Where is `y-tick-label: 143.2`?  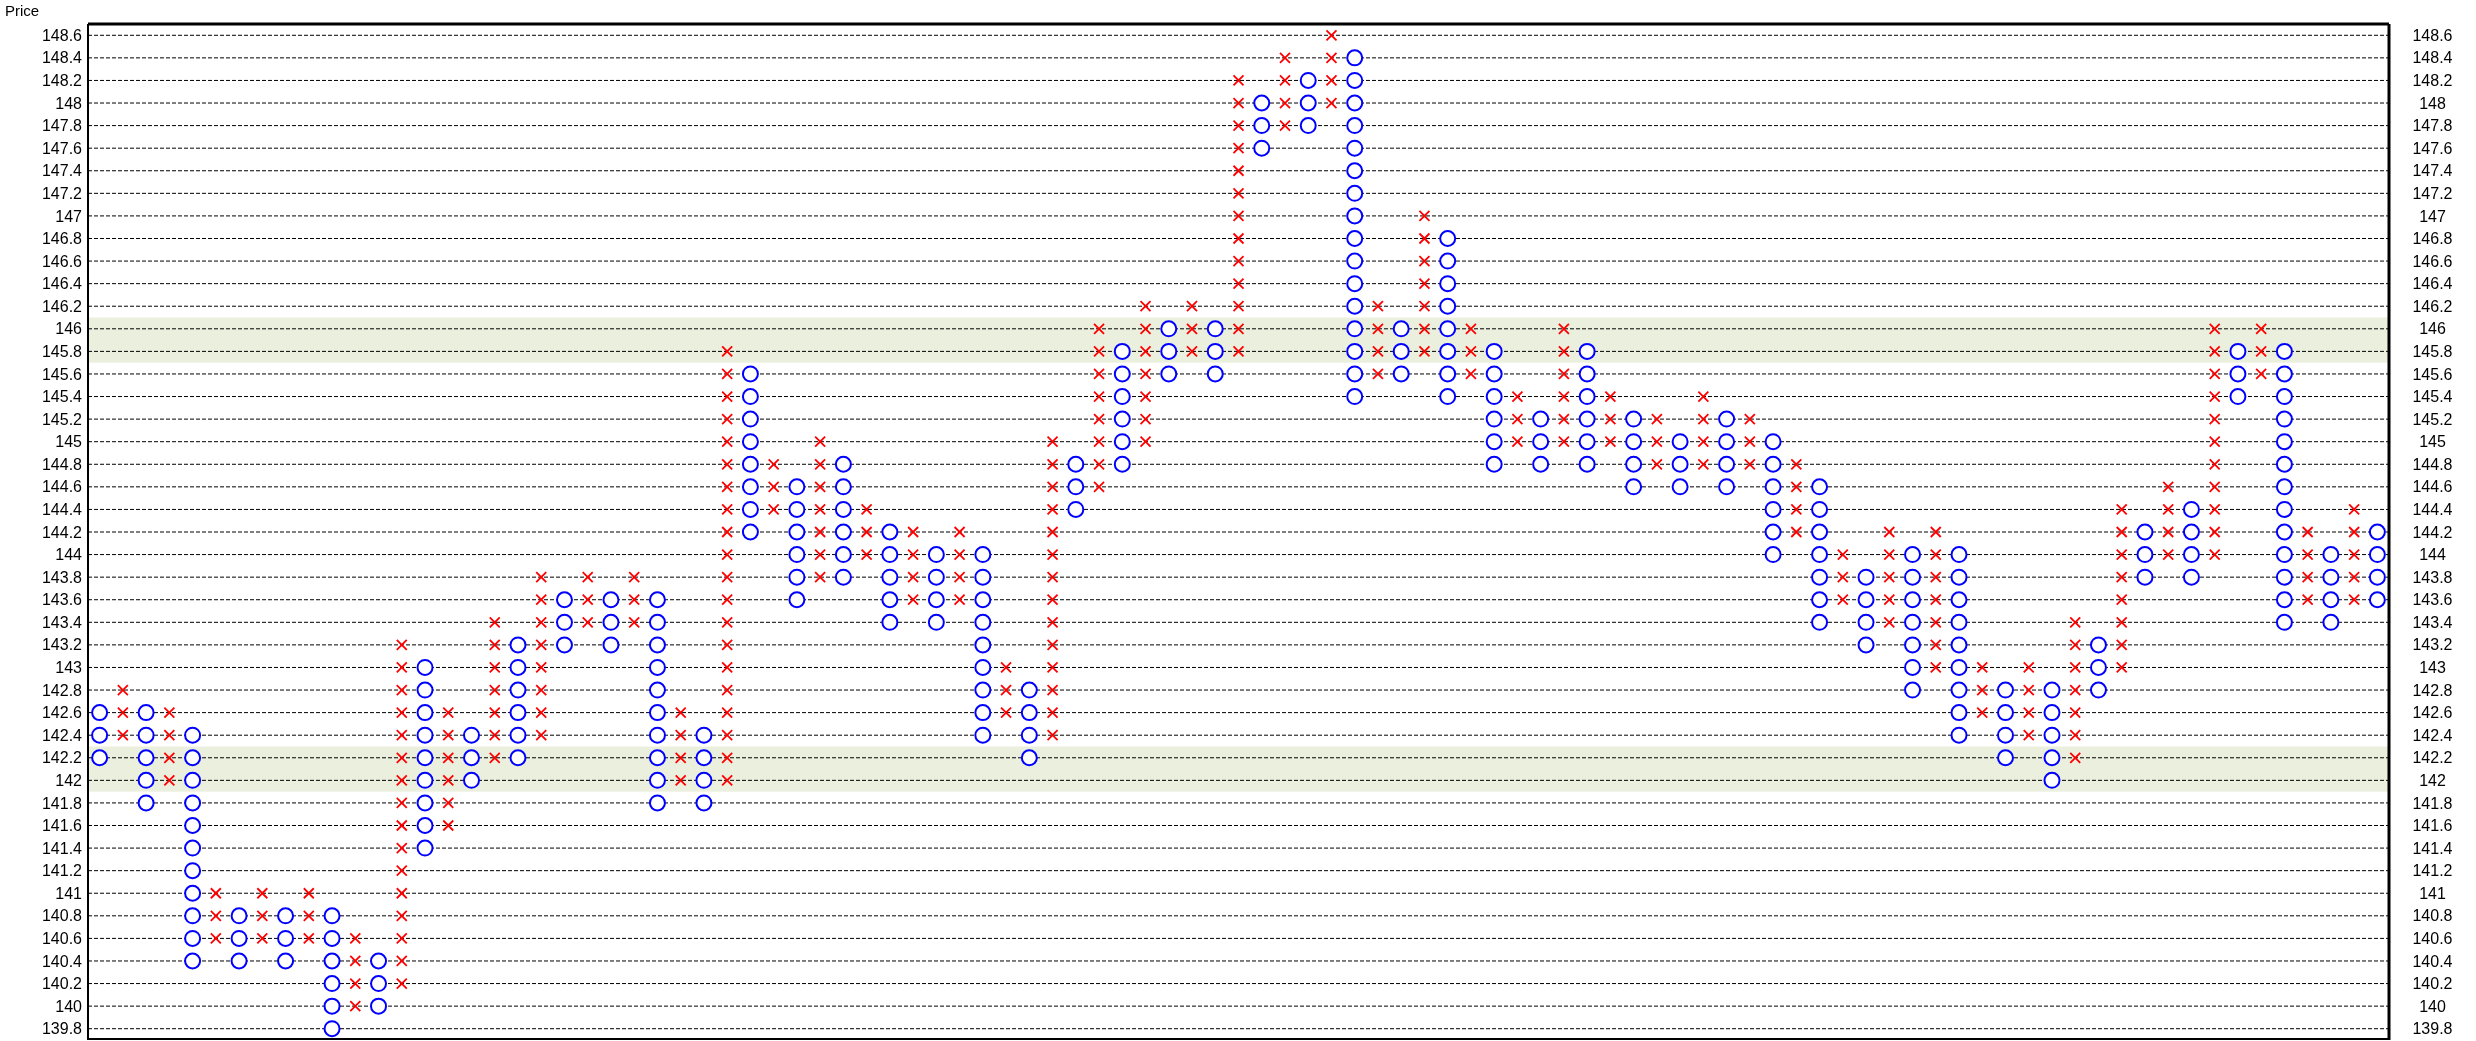
y-tick-label: 143.2 is located at coordinates (62, 645).